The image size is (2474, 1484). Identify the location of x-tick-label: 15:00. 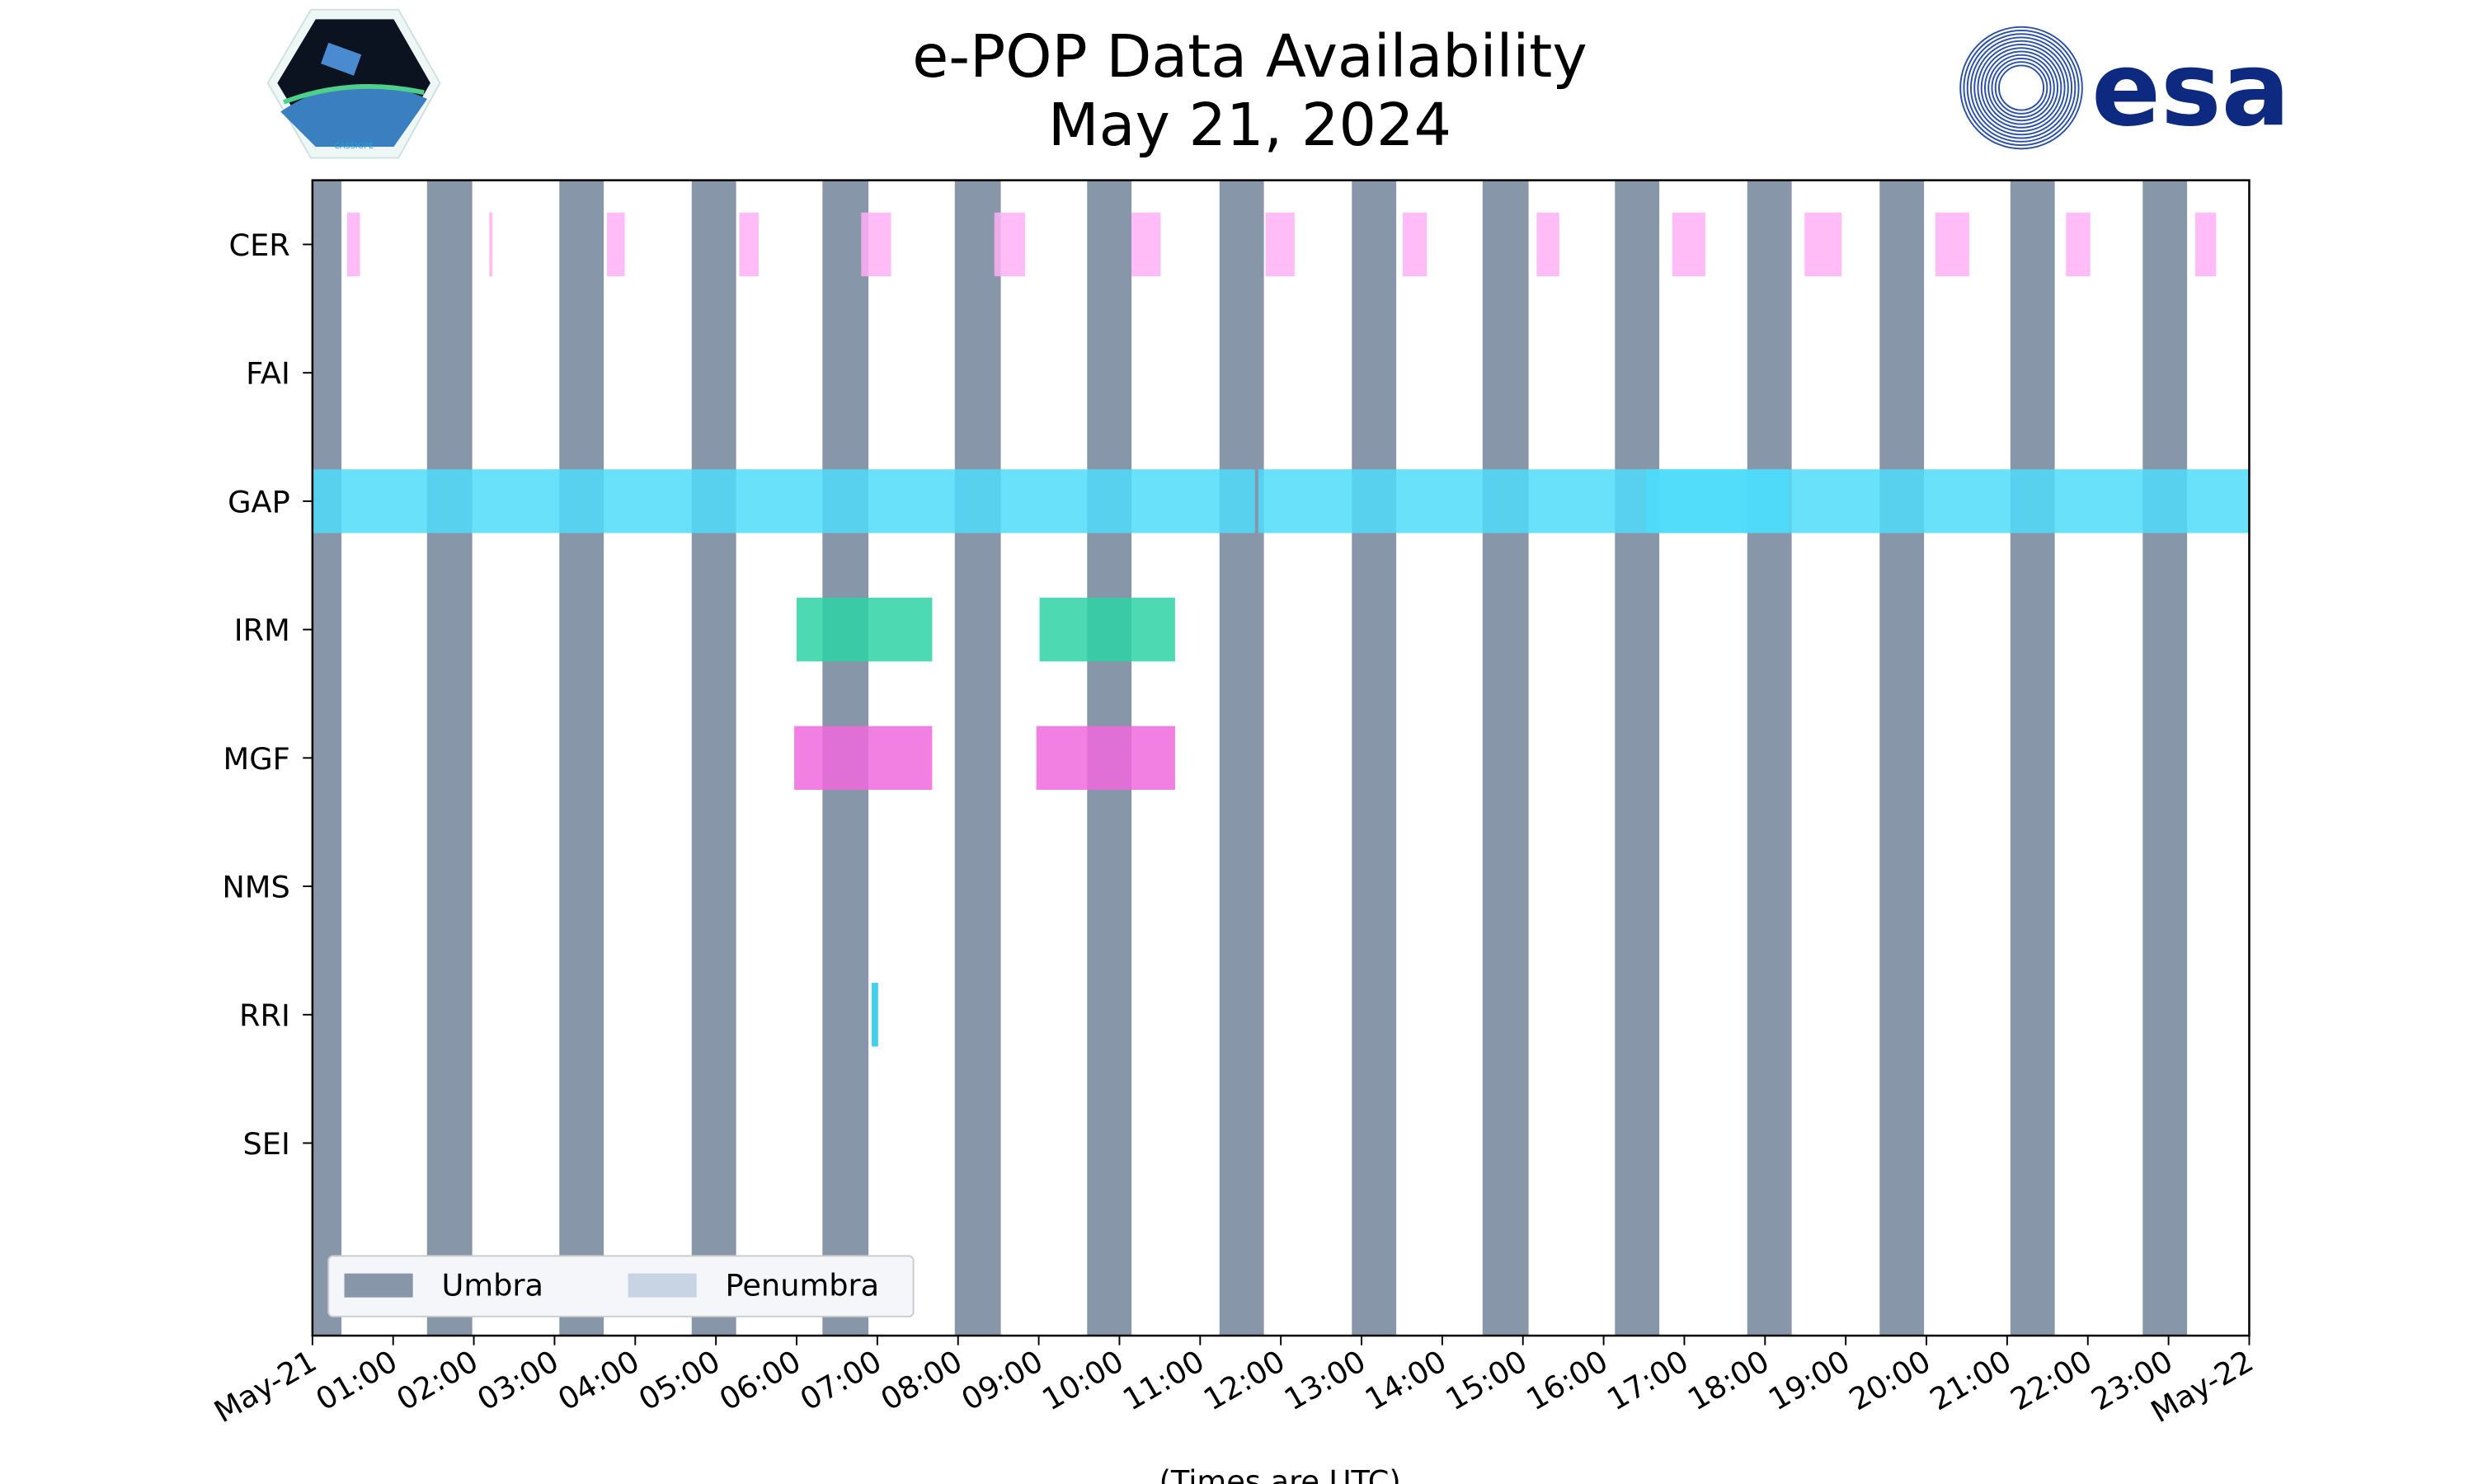
(1486, 1380).